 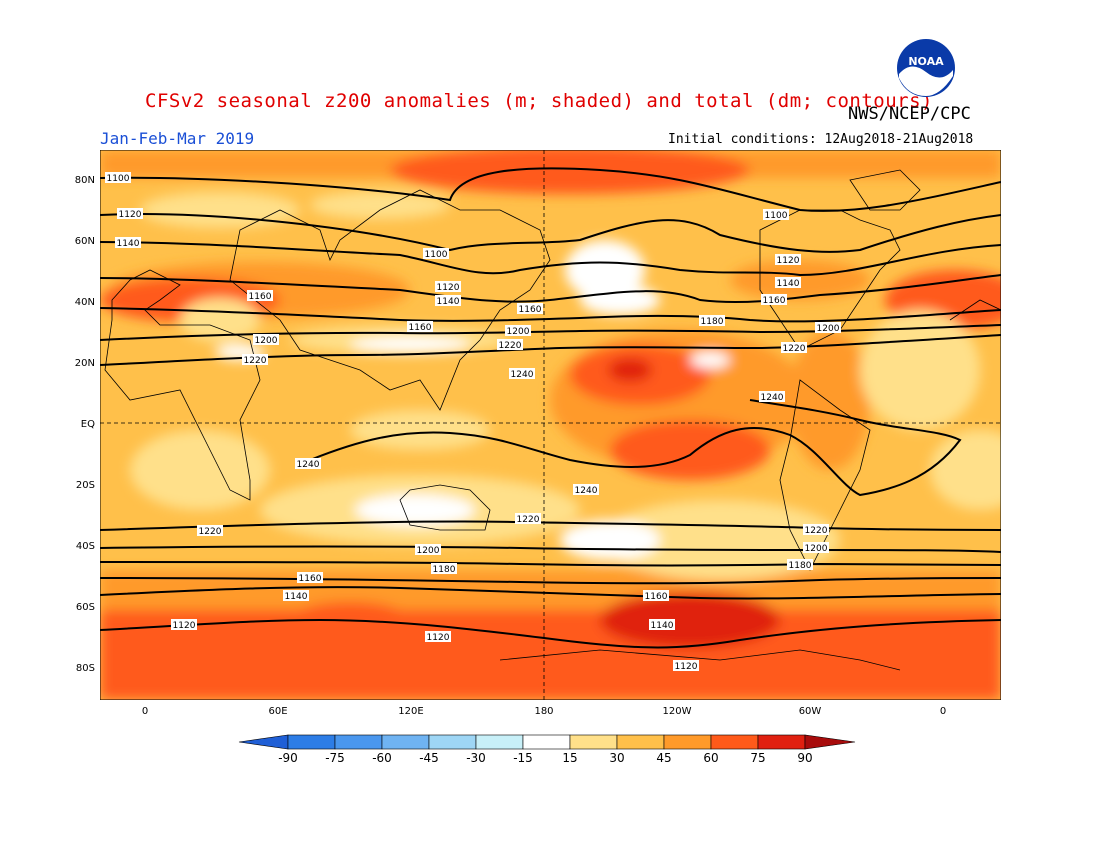 I want to click on lon-label: 180, so click(x=544, y=711).